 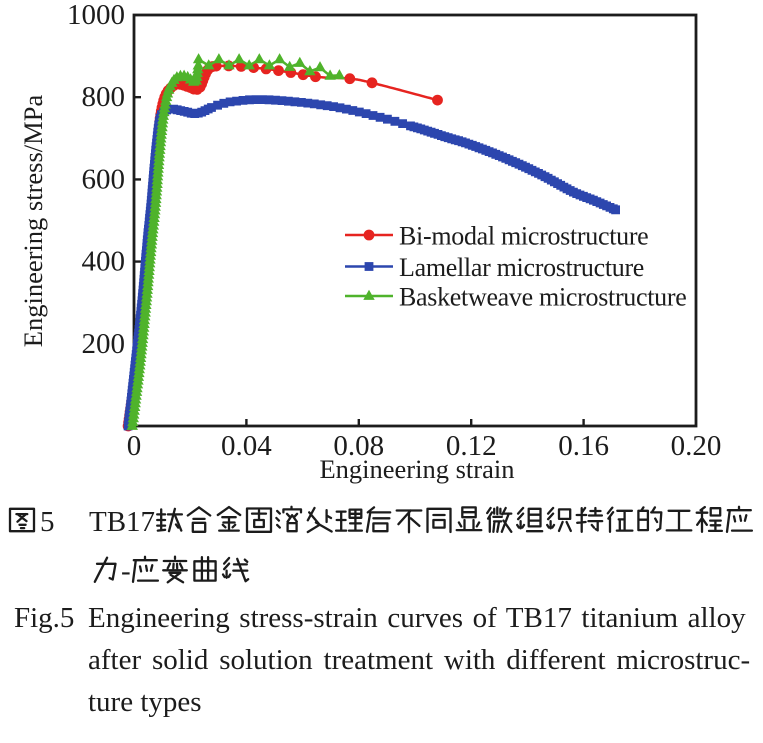 I want to click on svg-text: ture types, so click(x=145, y=702).